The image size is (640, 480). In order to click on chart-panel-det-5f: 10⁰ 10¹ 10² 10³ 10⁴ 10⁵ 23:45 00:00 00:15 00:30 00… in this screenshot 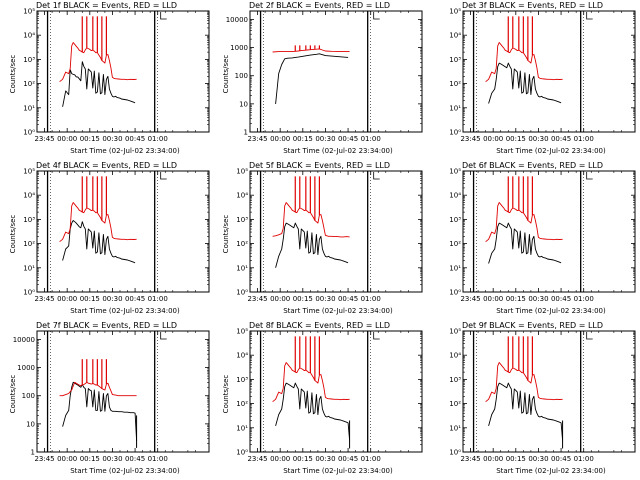, I will do `click(319, 240)`.